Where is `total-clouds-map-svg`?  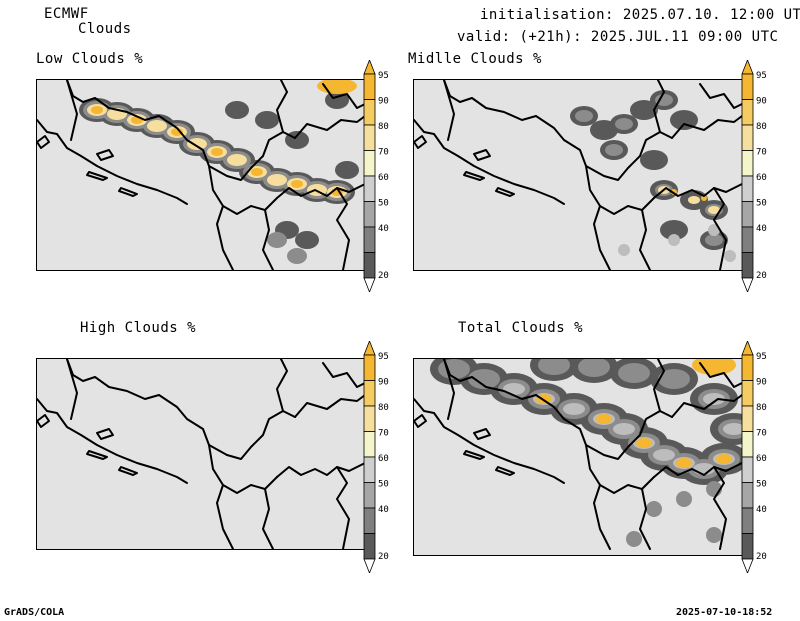
total-clouds-map-svg is located at coordinates (578, 454).